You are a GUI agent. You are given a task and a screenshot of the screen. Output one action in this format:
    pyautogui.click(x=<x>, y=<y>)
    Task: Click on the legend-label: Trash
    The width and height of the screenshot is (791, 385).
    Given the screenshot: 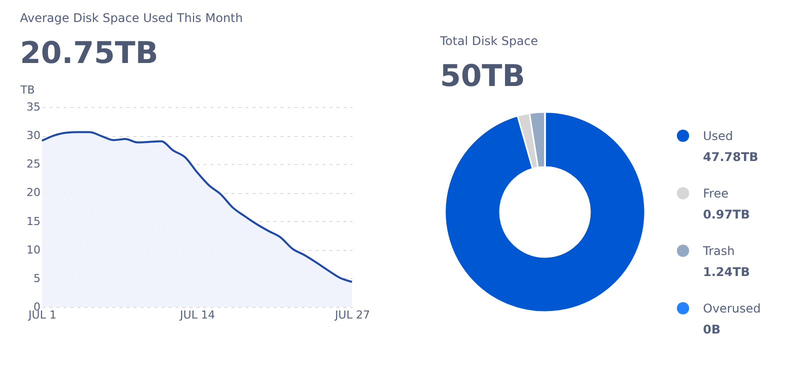 What is the action you would take?
    pyautogui.click(x=718, y=251)
    